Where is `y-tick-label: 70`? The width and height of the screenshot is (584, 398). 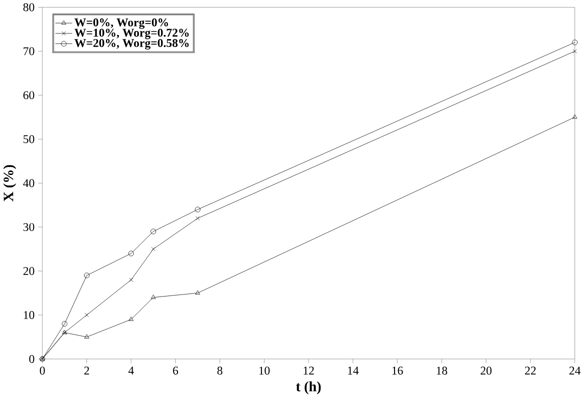
y-tick-label: 70 is located at coordinates (29, 51).